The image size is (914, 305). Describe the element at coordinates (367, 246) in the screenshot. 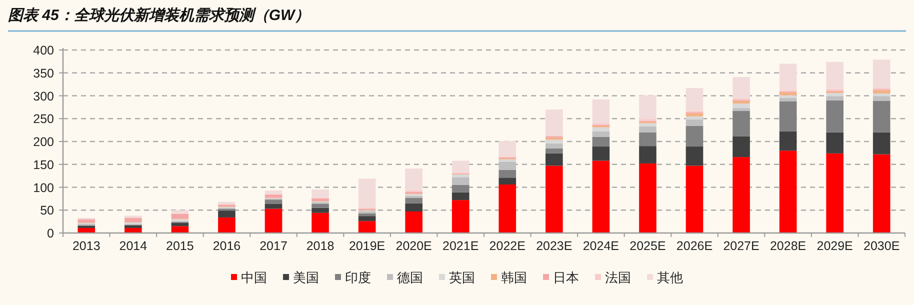

I see `x-tick-label: 2019E` at that location.